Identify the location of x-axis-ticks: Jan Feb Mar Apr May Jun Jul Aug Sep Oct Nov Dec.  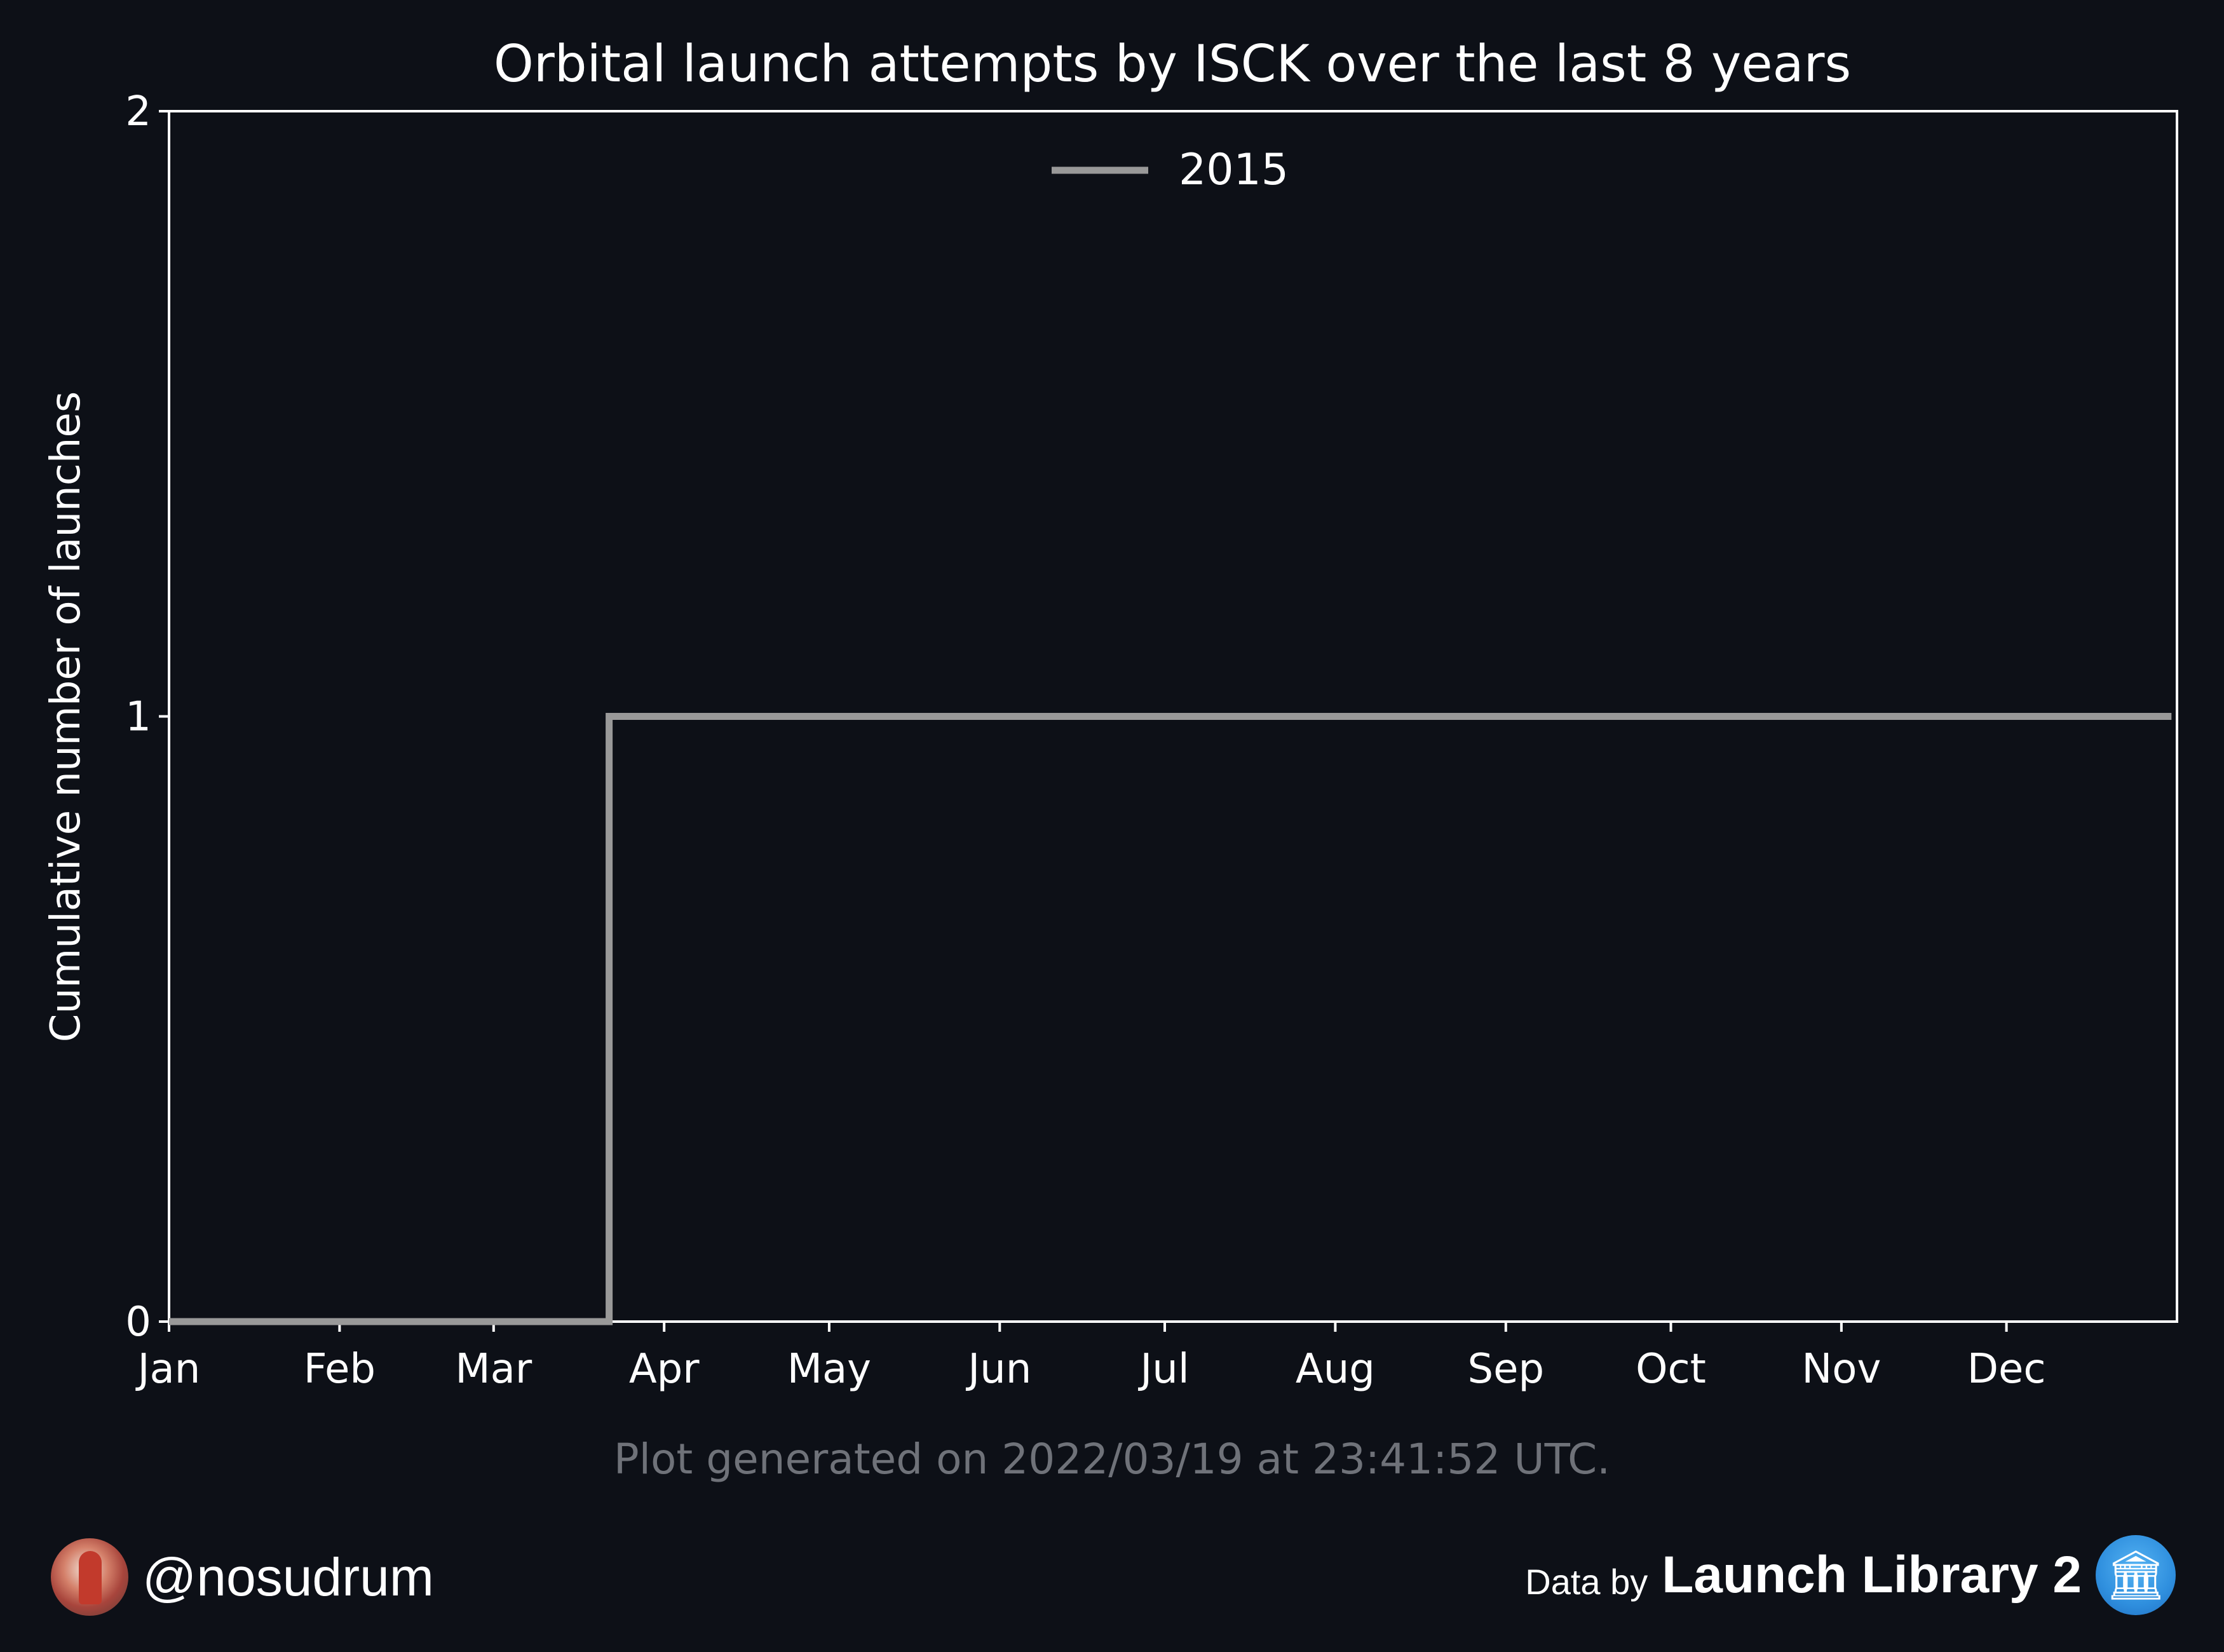
(1090, 1357).